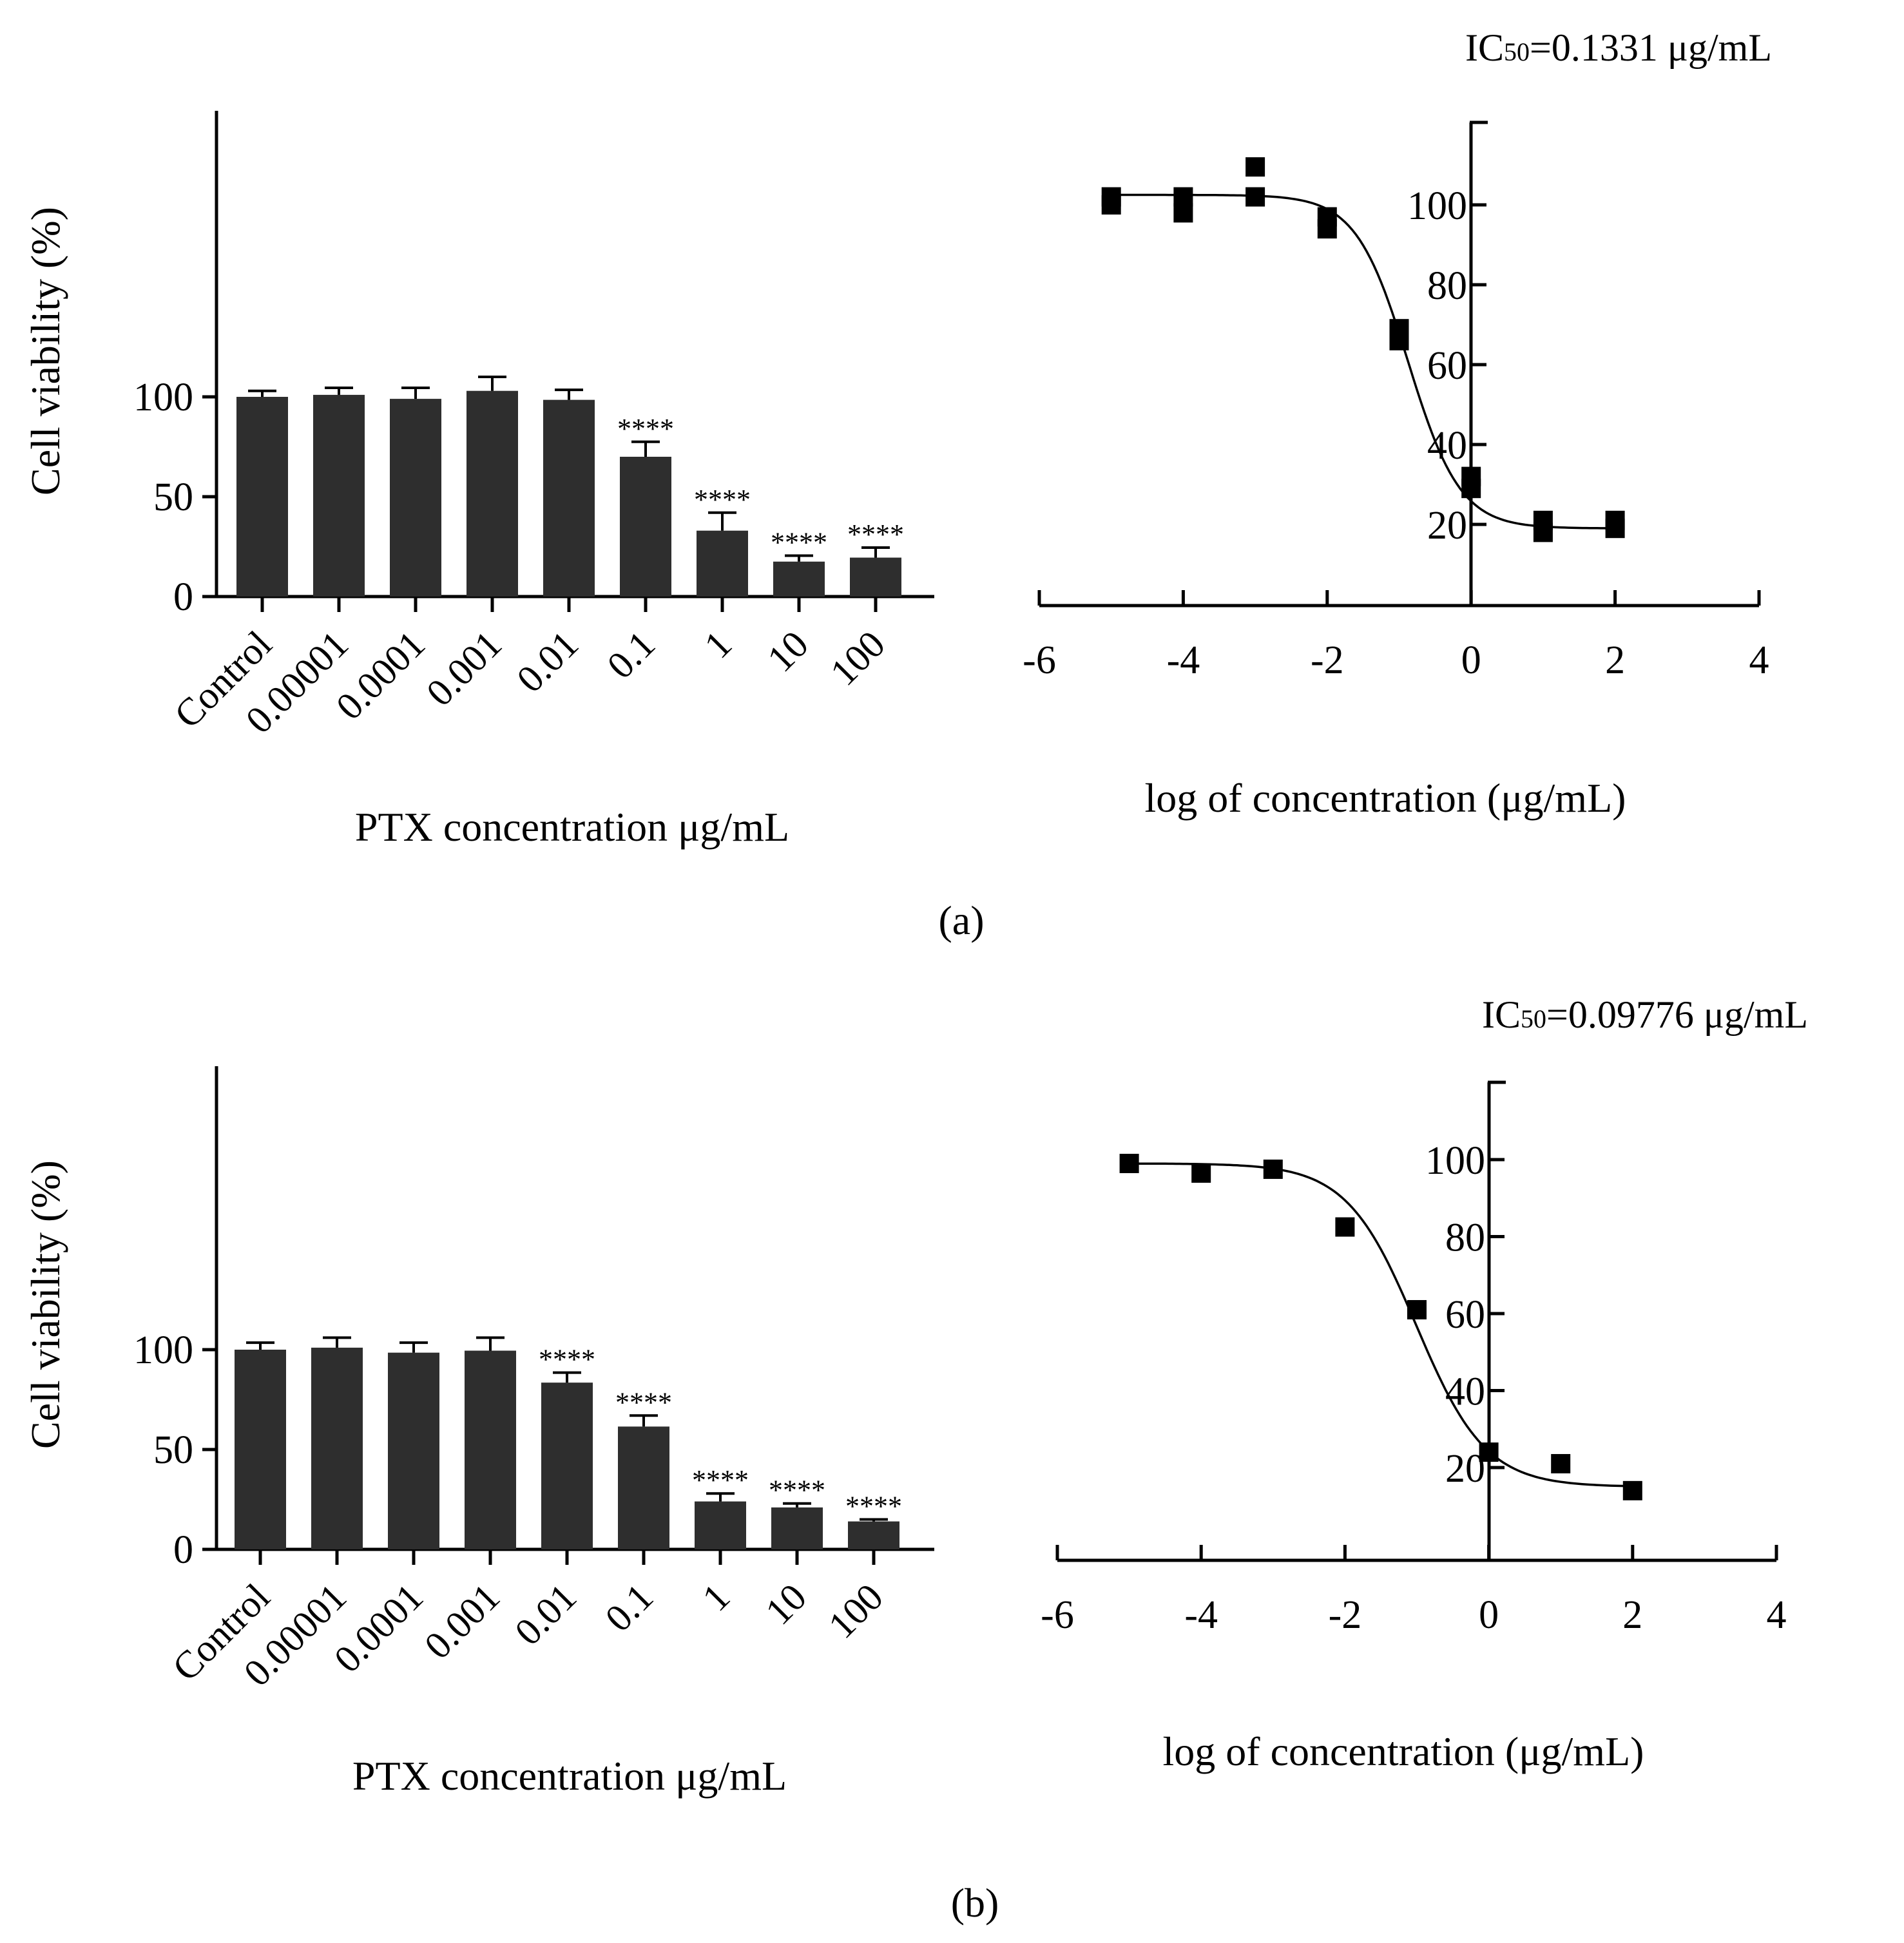  Describe the element at coordinates (569, 1776) in the screenshot. I see `xlabel-b-bar: PTX concentration μg/mL` at that location.